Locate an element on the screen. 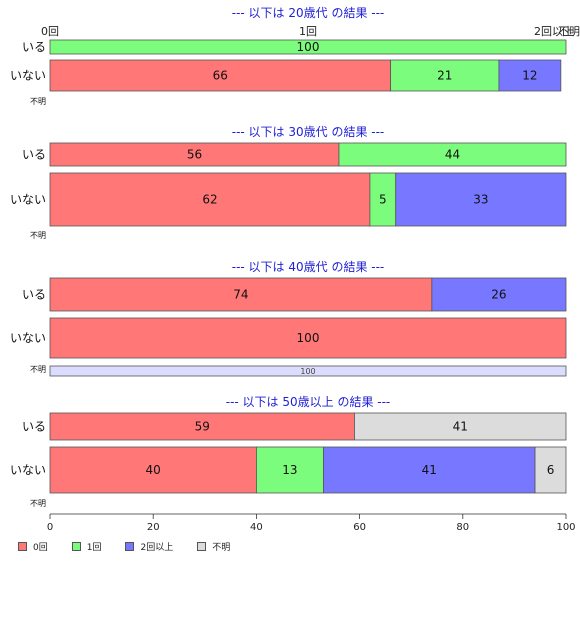  group-title: --- 以下は 30歳代 の結果 --- is located at coordinates (308, 132).